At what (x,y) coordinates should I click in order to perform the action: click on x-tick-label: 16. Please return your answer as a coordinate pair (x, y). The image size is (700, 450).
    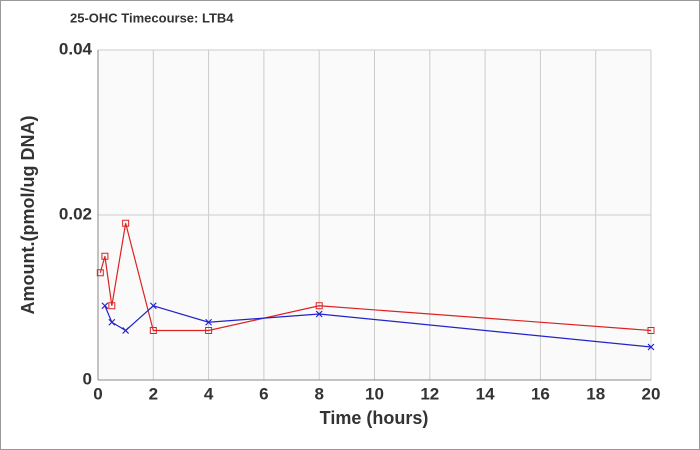
    Looking at the image, I should click on (540, 393).